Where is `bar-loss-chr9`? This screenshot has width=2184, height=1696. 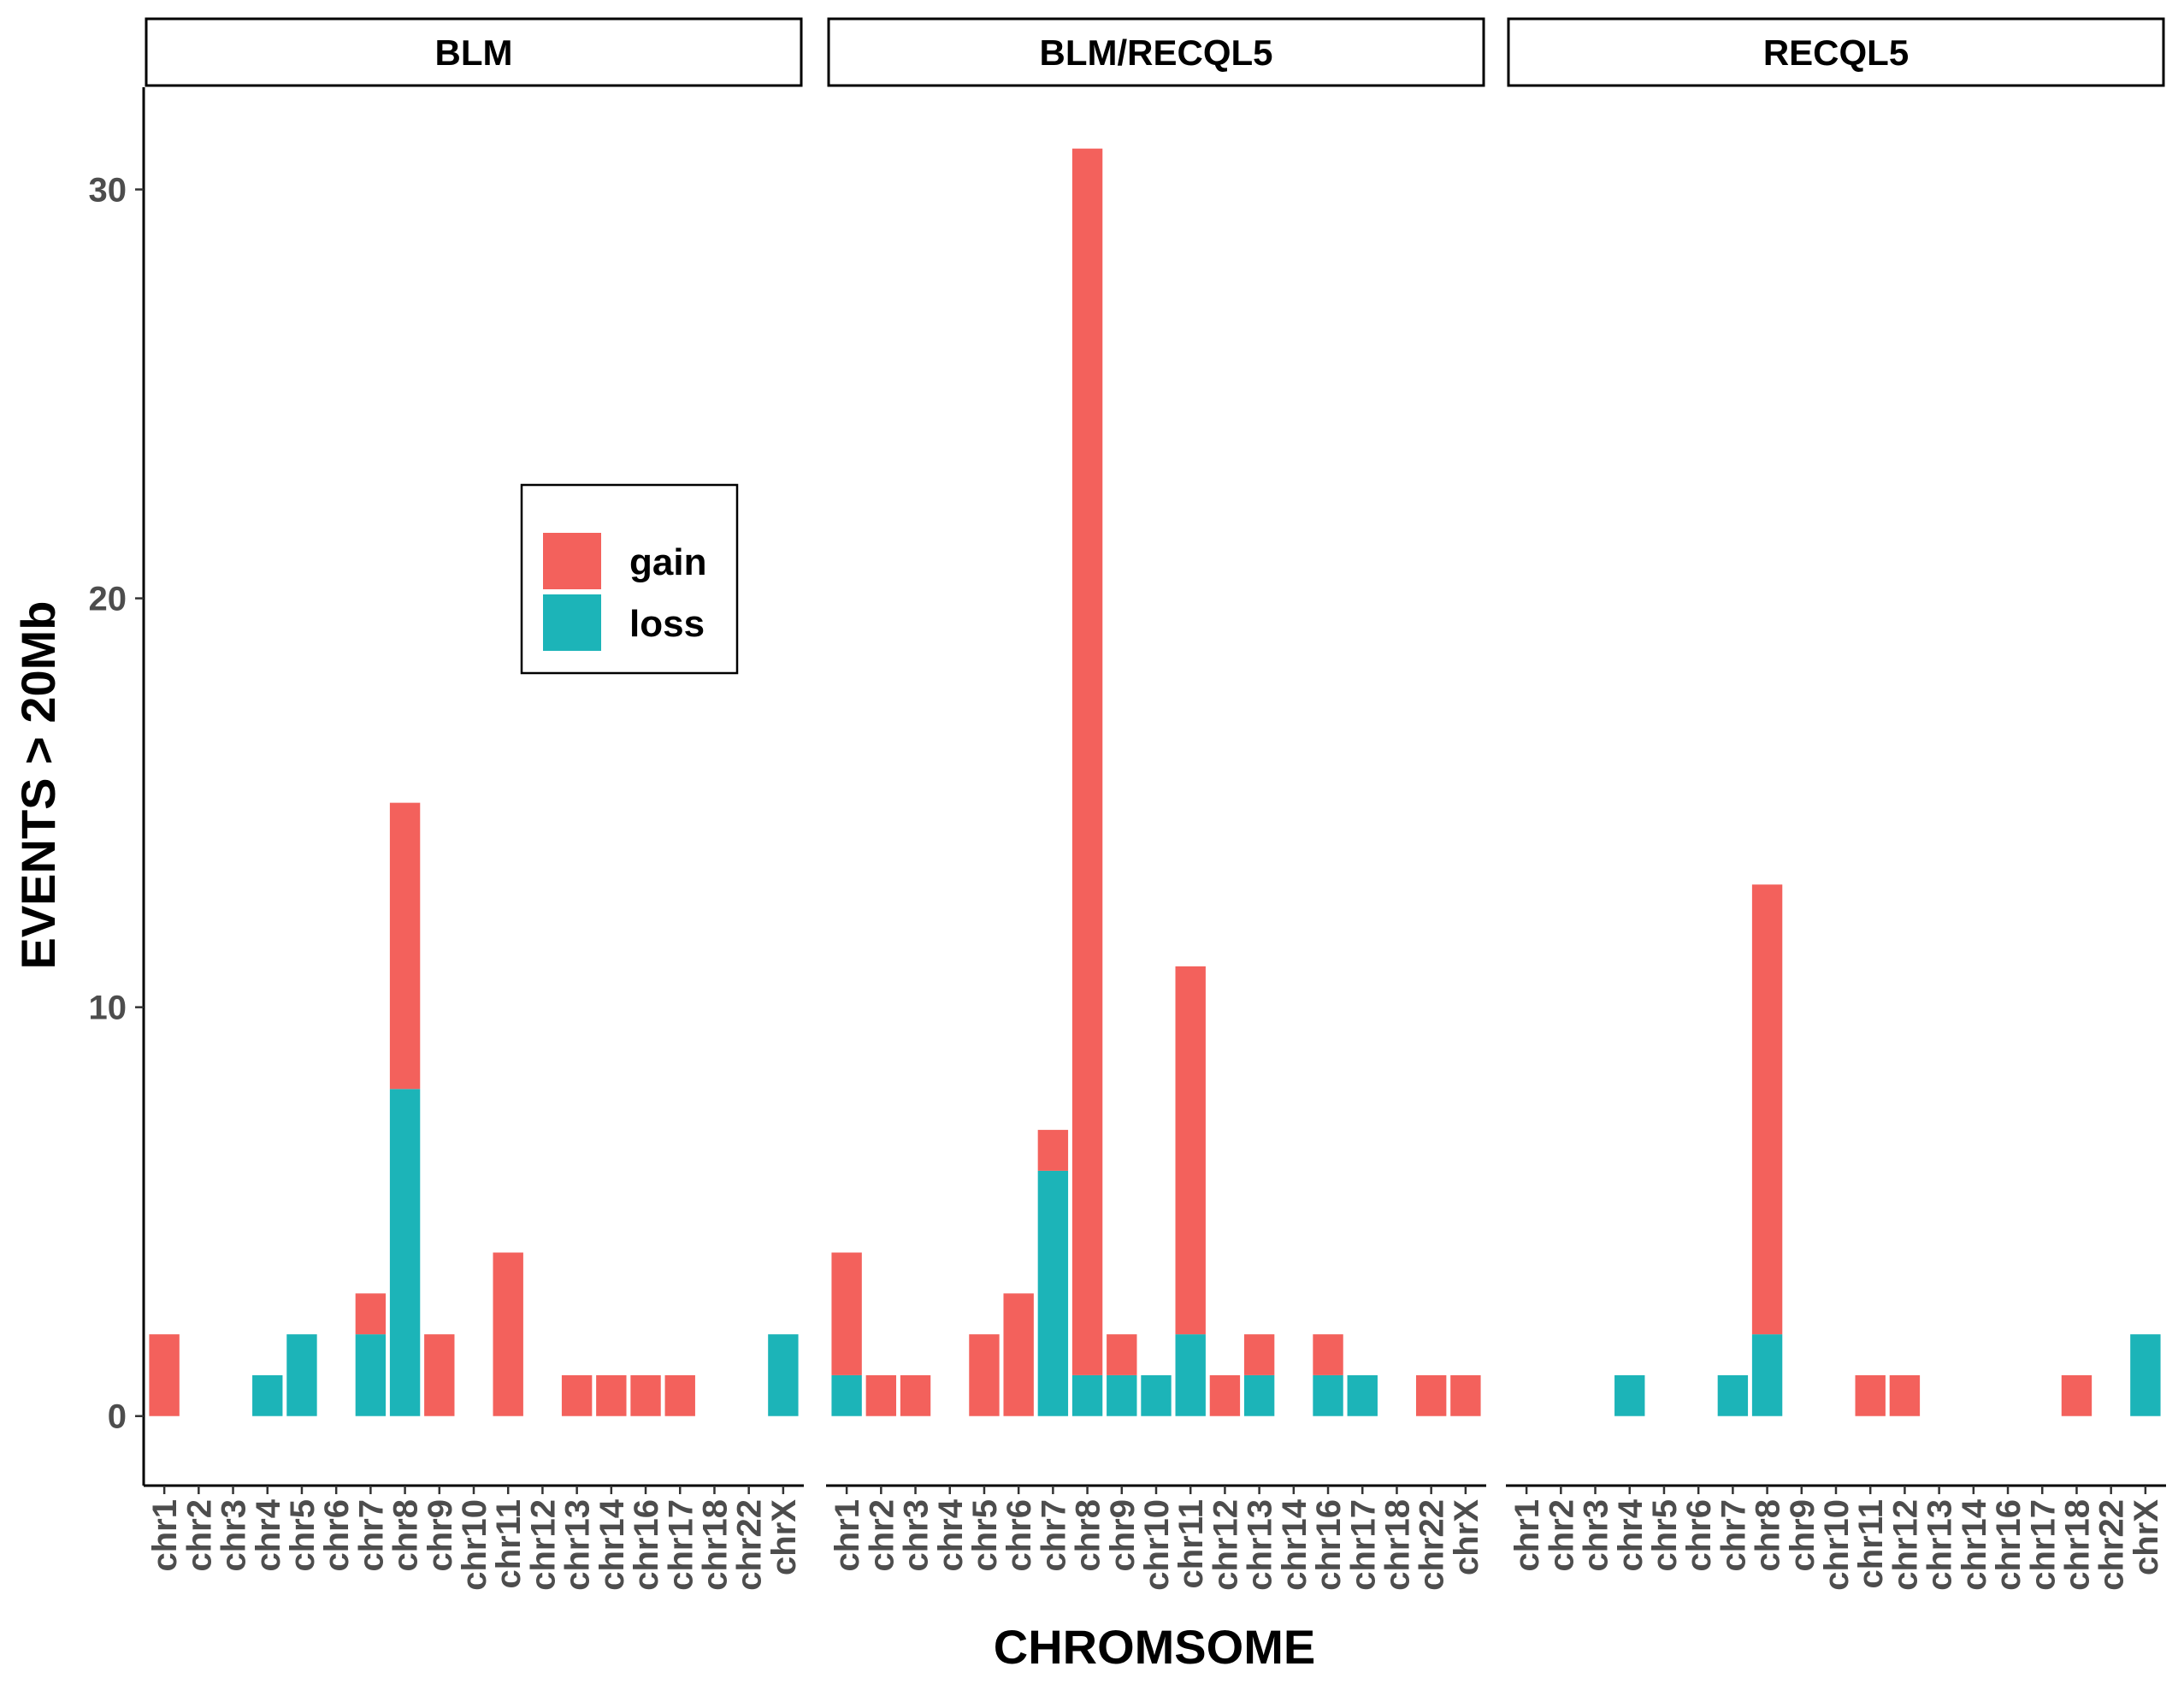 bar-loss-chr9 is located at coordinates (1122, 1395).